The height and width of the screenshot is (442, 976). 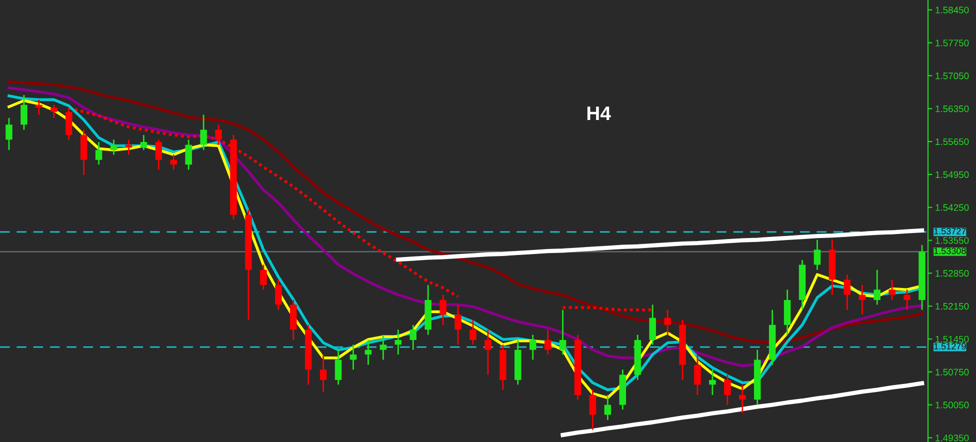 I want to click on y-tick-label: 1.55650, so click(x=952, y=142).